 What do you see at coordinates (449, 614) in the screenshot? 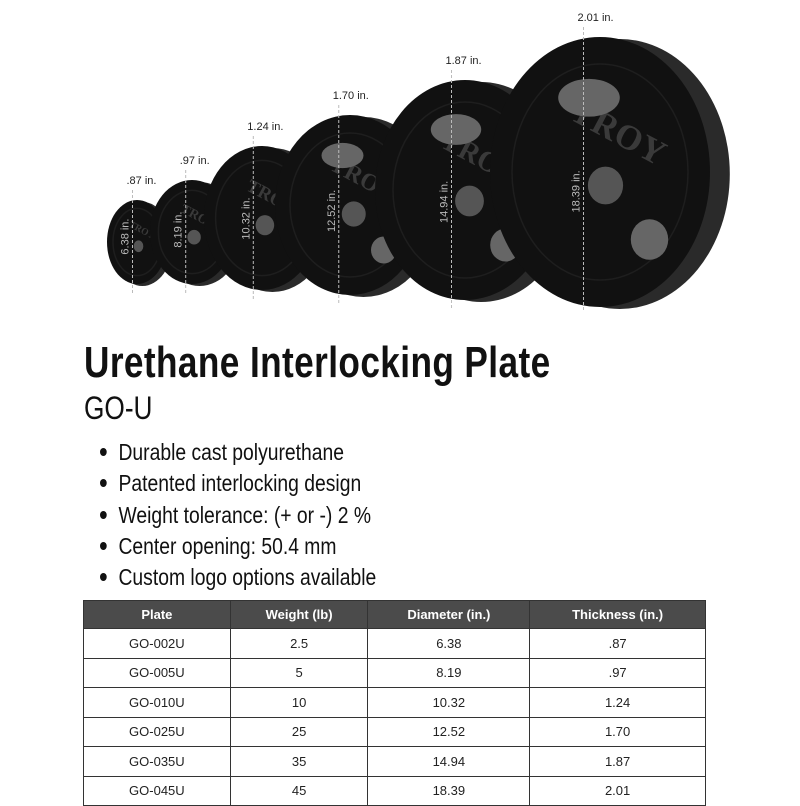
I see `header-diameter: Diameter (in.)` at bounding box center [449, 614].